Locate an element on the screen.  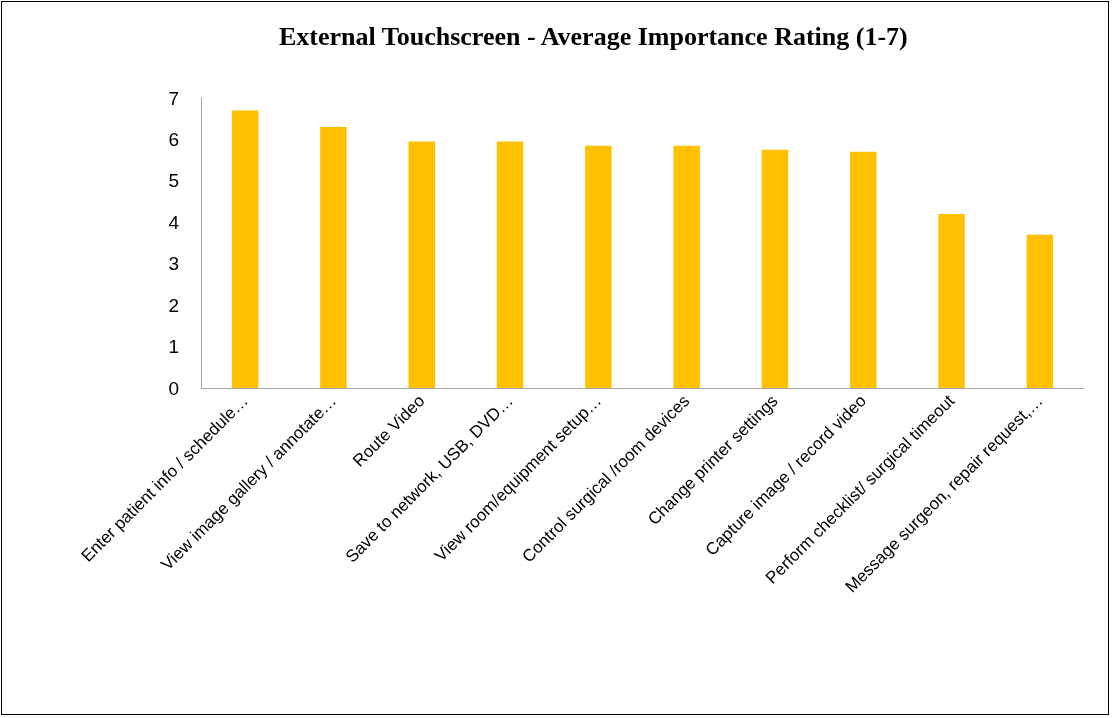
y-tick-label: 4 is located at coordinates (174, 222).